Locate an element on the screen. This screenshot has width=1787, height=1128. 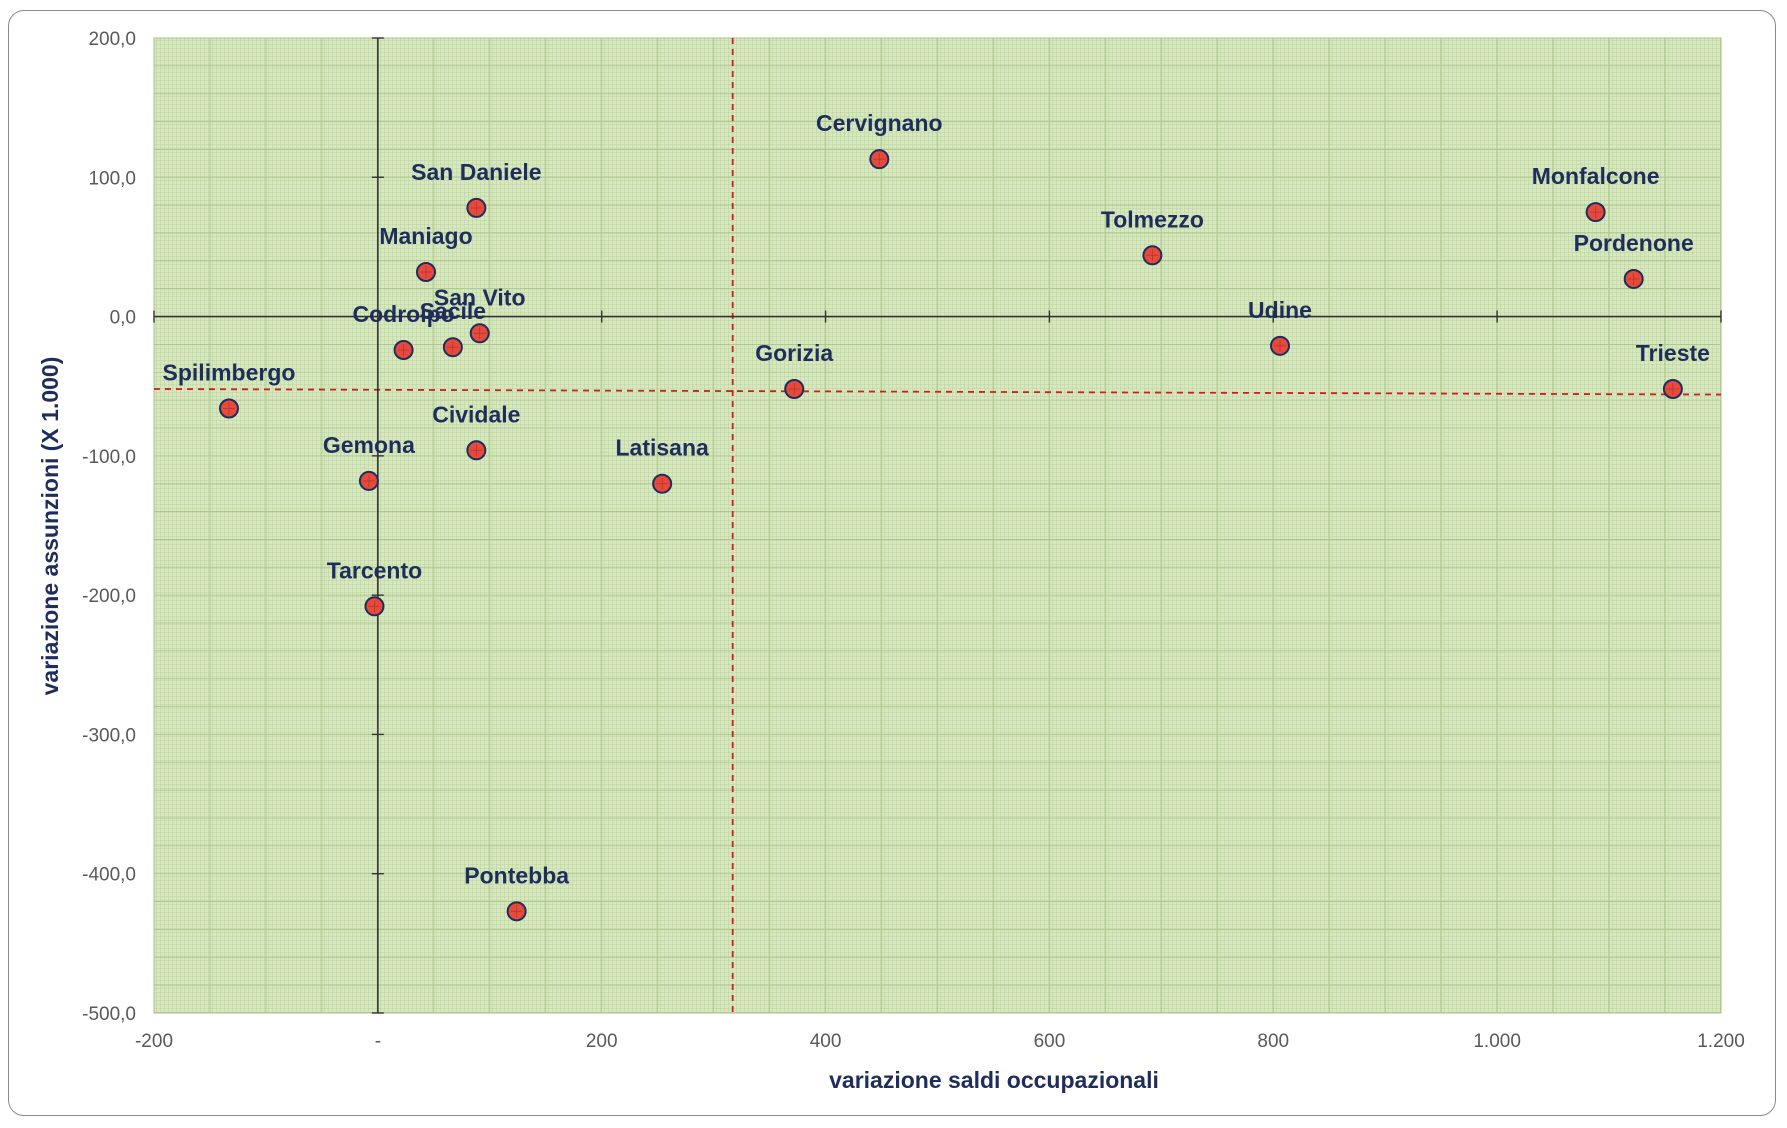
data-point-label: Cividale is located at coordinates (476, 414).